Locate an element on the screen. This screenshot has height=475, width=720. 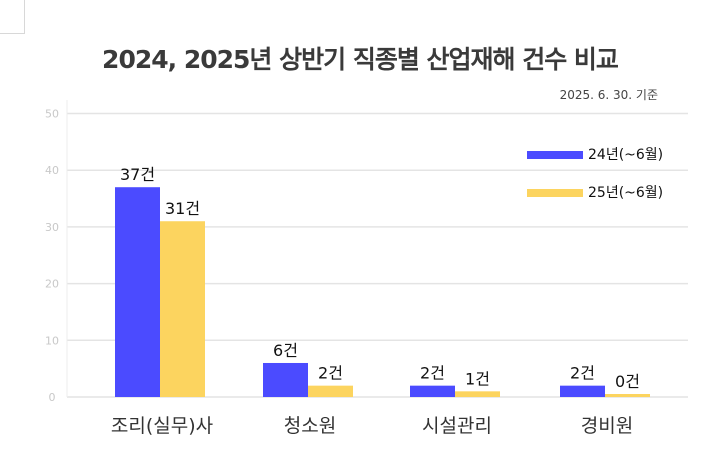
data-label: 6건 is located at coordinates (285, 350).